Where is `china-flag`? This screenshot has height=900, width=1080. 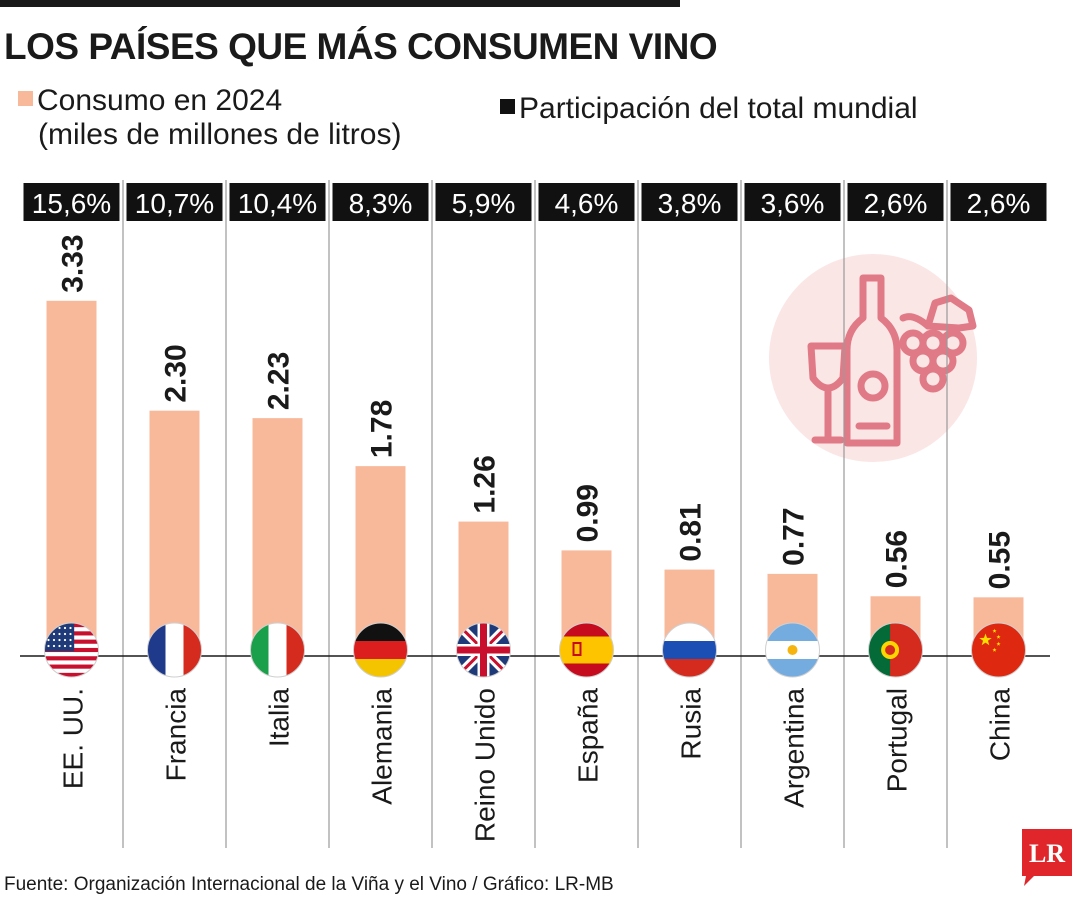 china-flag is located at coordinates (998, 650).